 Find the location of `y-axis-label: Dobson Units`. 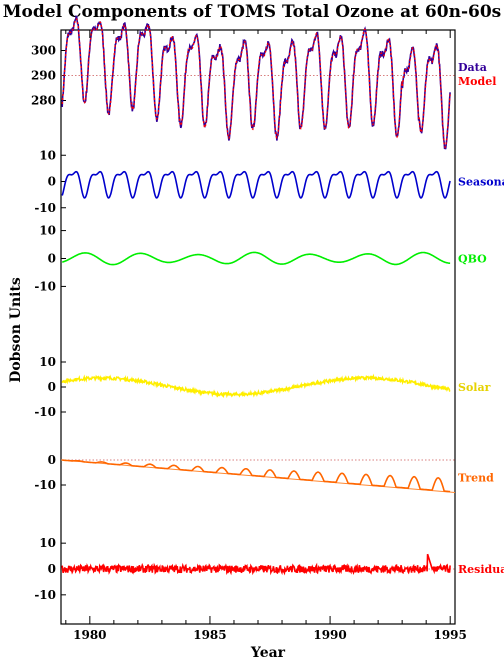

y-axis-label: Dobson Units is located at coordinates (16, 330).